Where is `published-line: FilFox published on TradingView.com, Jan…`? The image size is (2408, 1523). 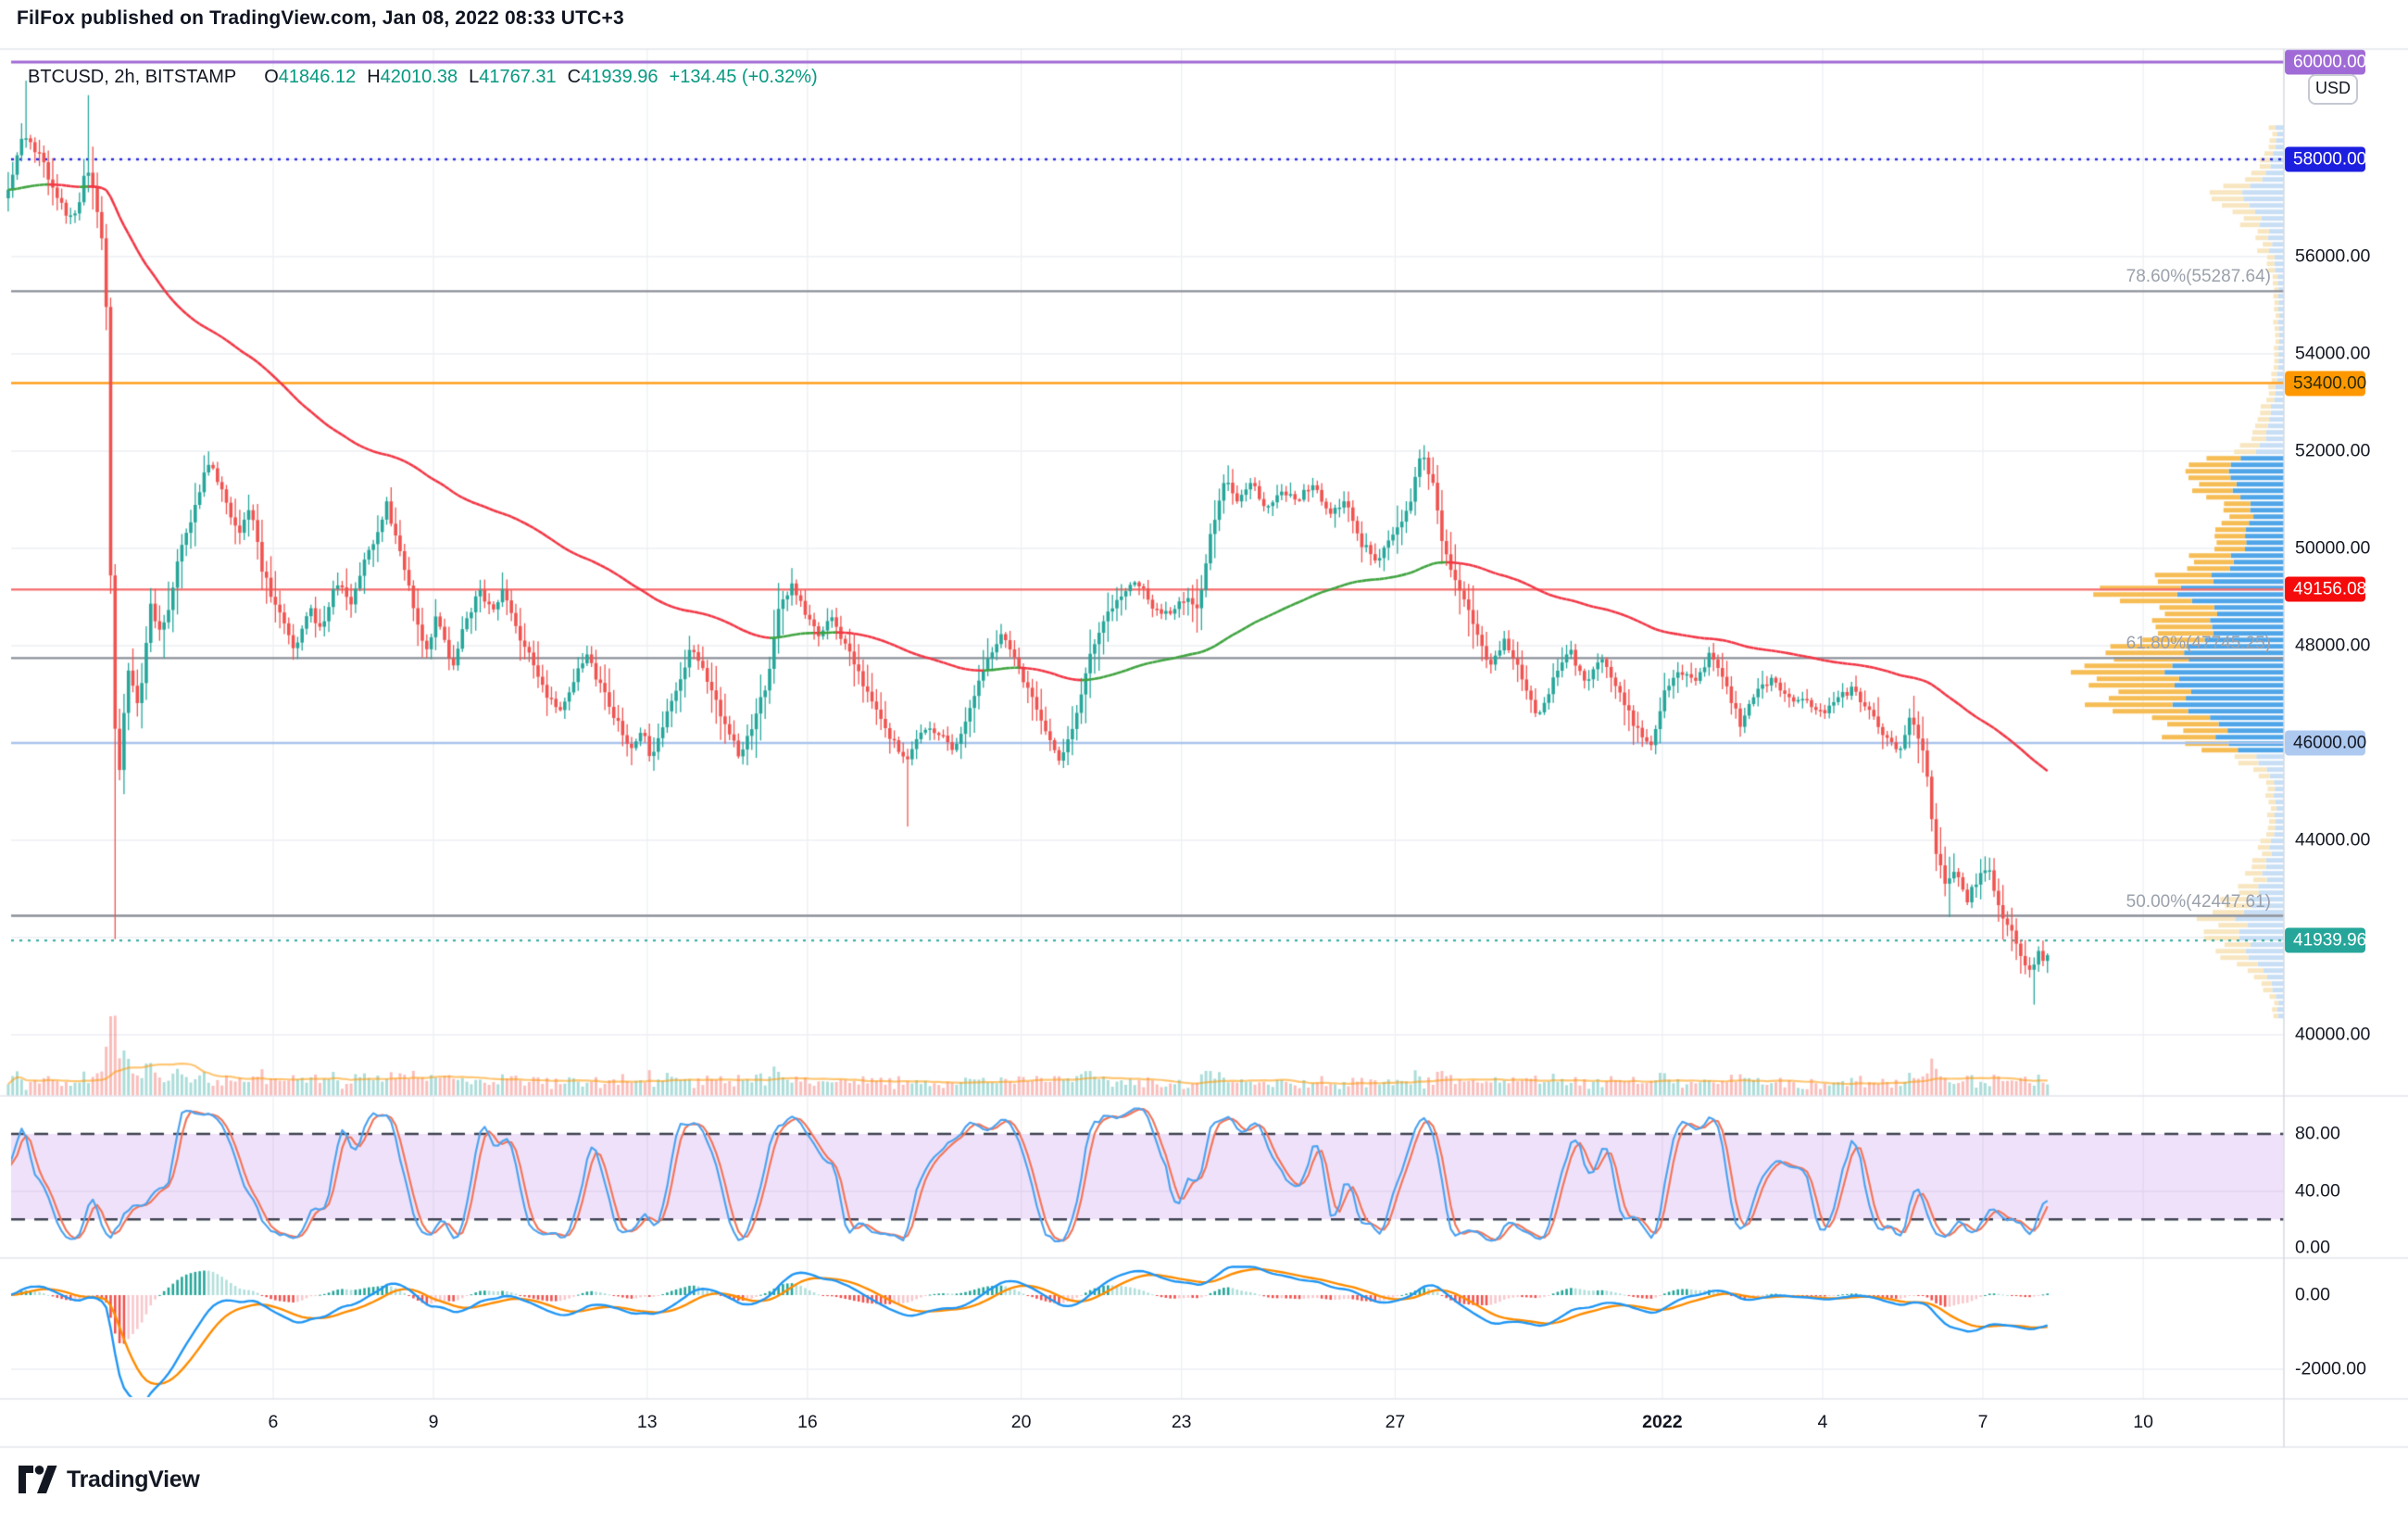
published-line: FilFox published on TradingView.com, Jan… is located at coordinates (320, 18).